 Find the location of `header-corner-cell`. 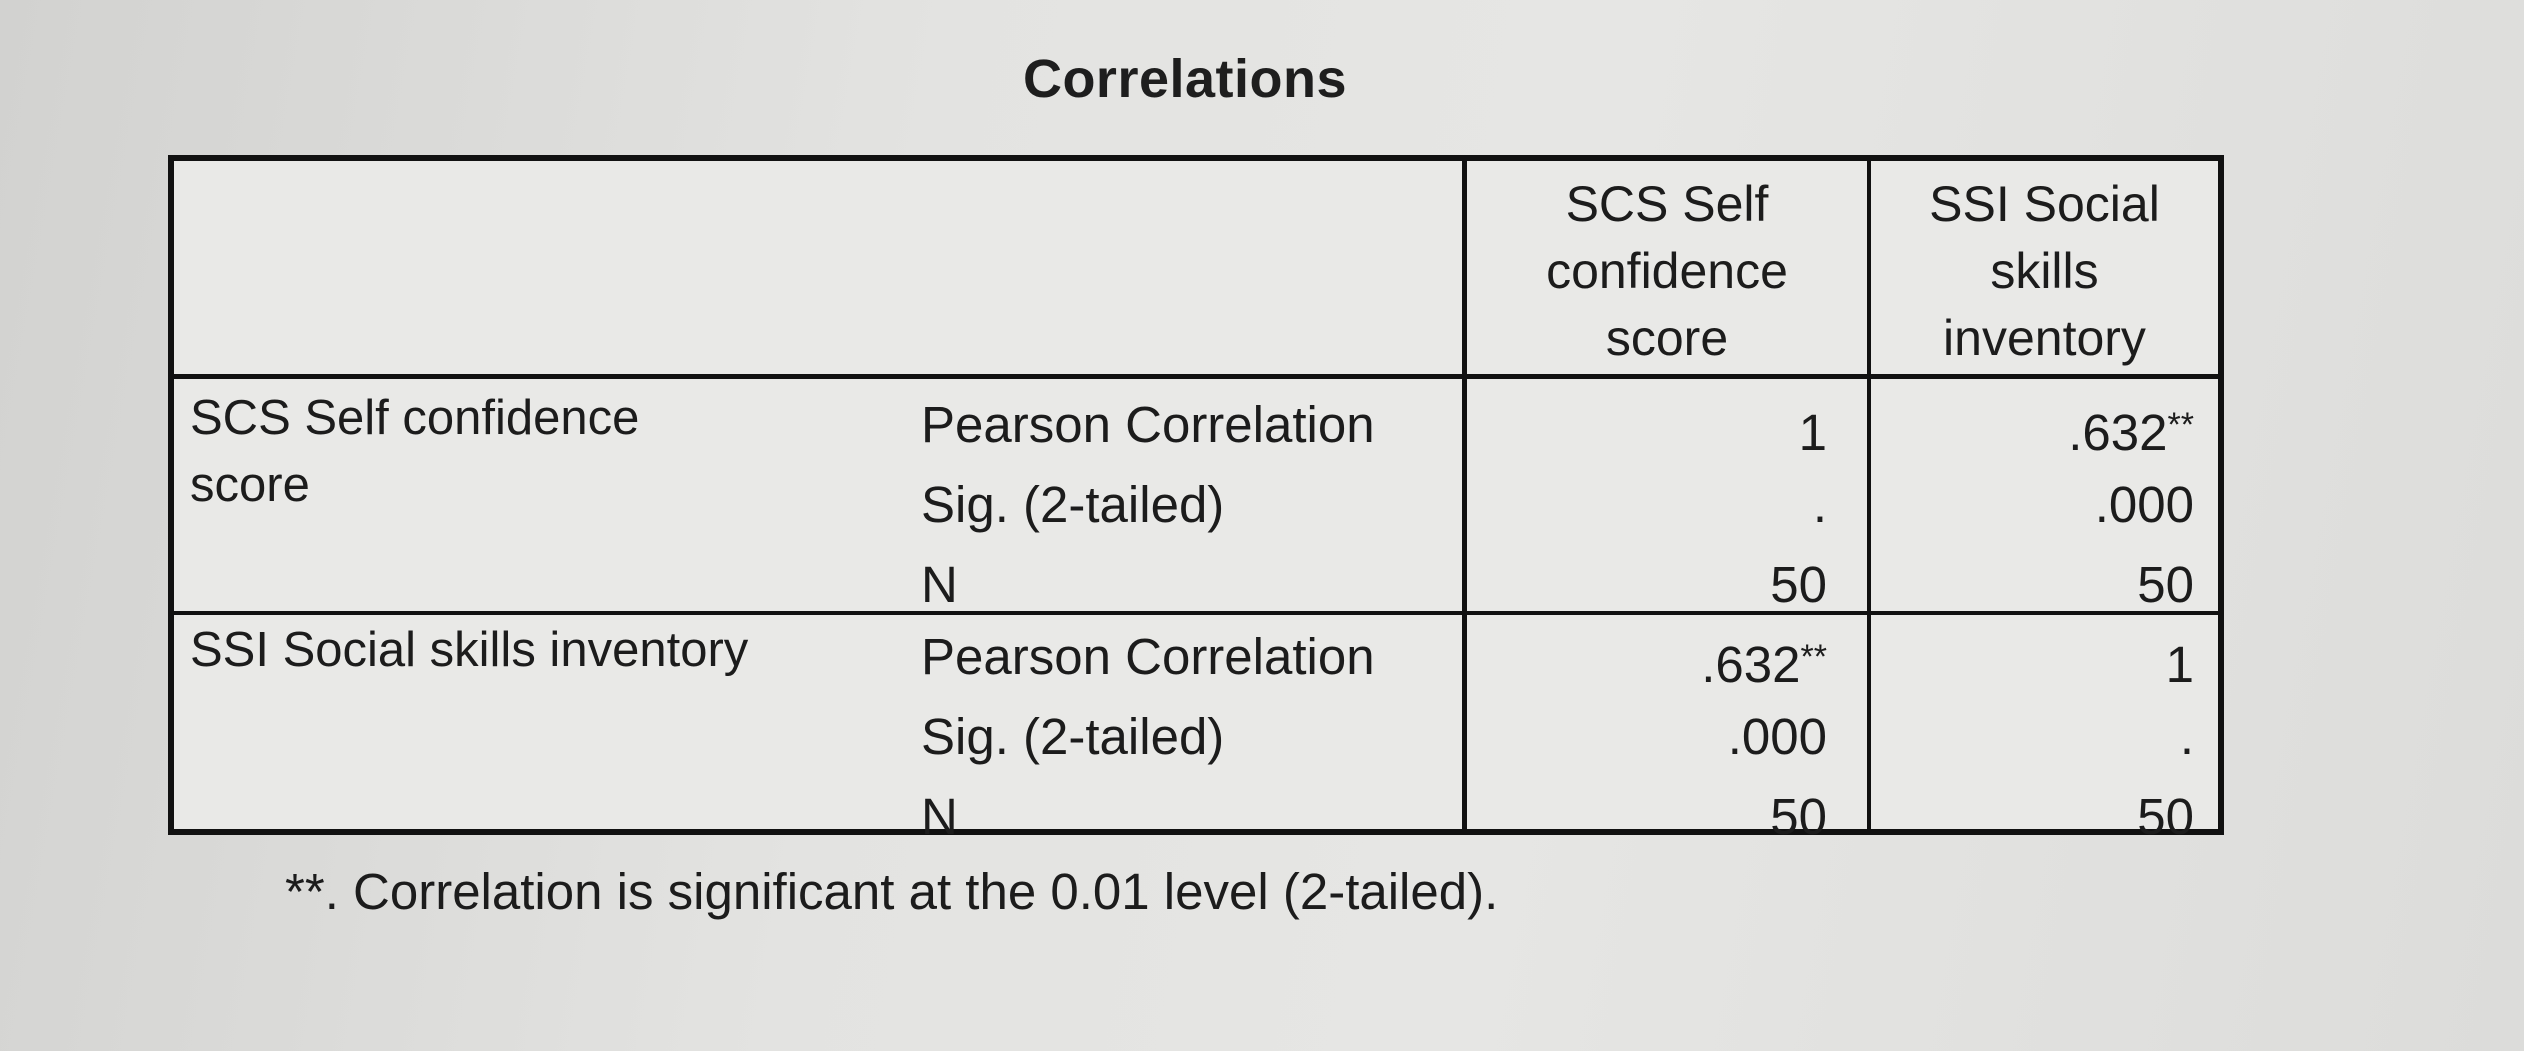

header-corner-cell is located at coordinates (820, 270).